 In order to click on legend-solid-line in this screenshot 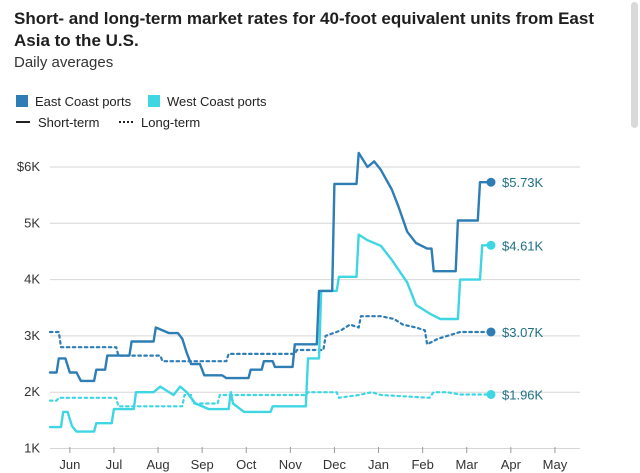, I will do `click(23, 122)`.